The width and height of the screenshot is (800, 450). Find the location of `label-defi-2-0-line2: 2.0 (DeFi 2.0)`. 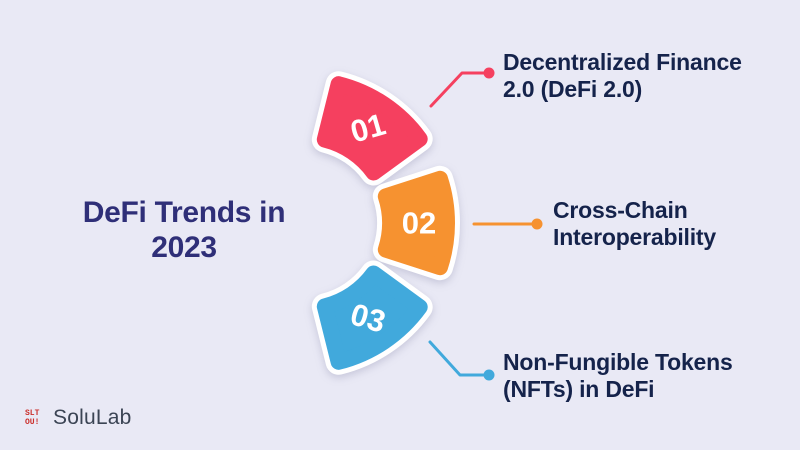

label-defi-2-0-line2: 2.0 (DeFi 2.0) is located at coordinates (573, 89).